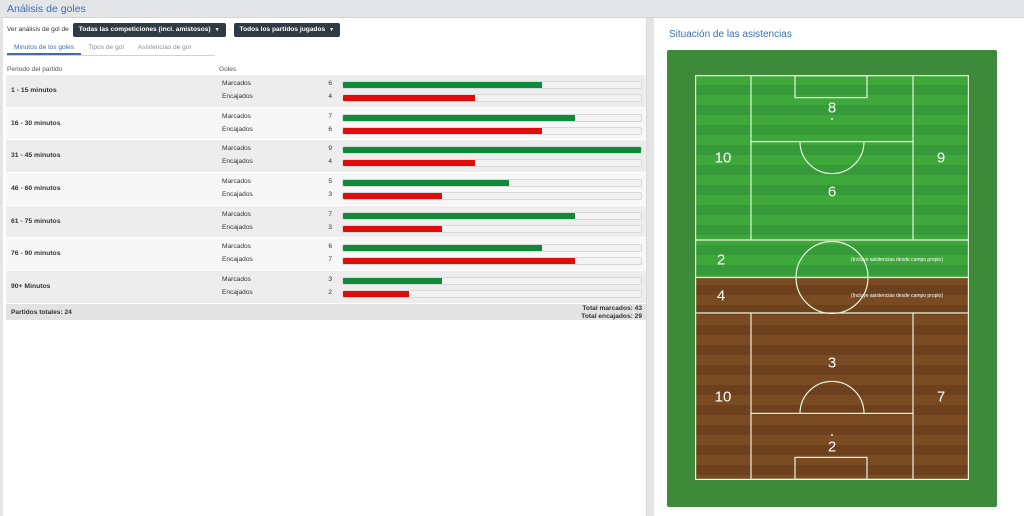 The height and width of the screenshot is (516, 1024). I want to click on period-label: 61 - 75 minutos, so click(36, 221).